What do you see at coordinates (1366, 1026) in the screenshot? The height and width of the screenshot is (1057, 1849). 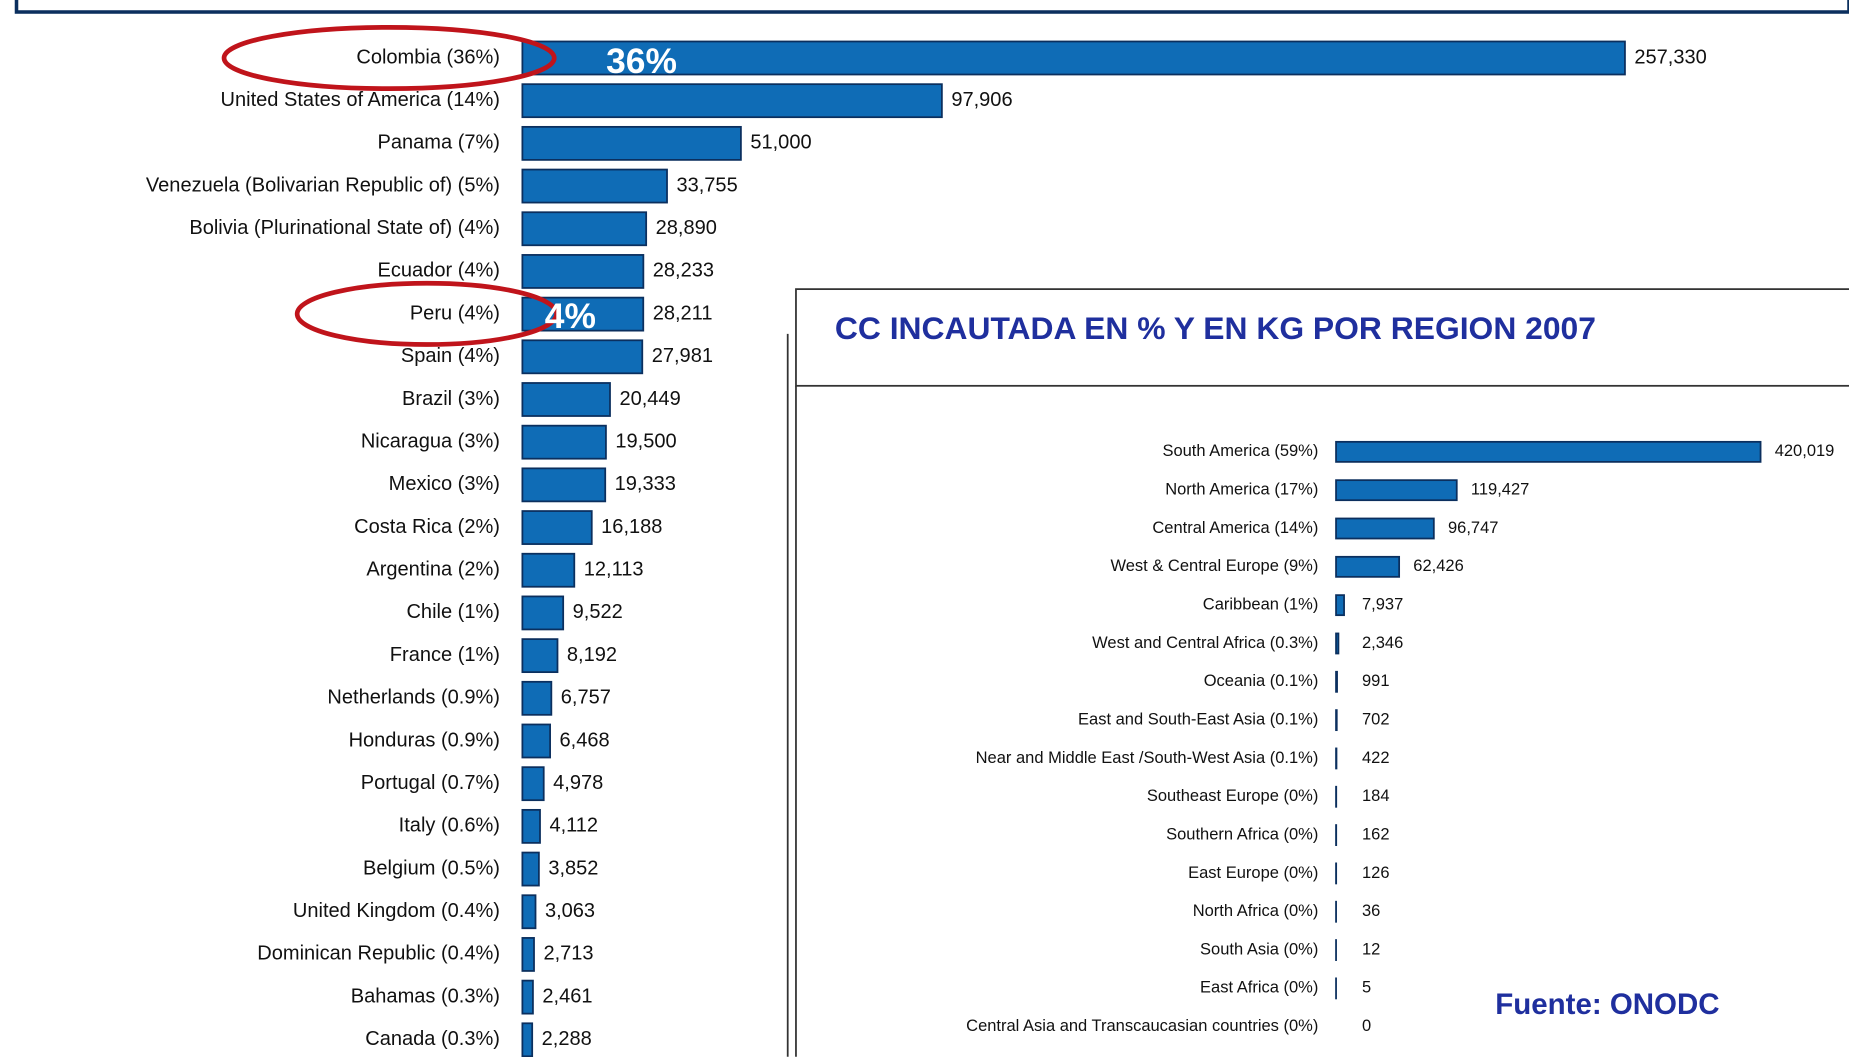 I see `value-label: 0` at bounding box center [1366, 1026].